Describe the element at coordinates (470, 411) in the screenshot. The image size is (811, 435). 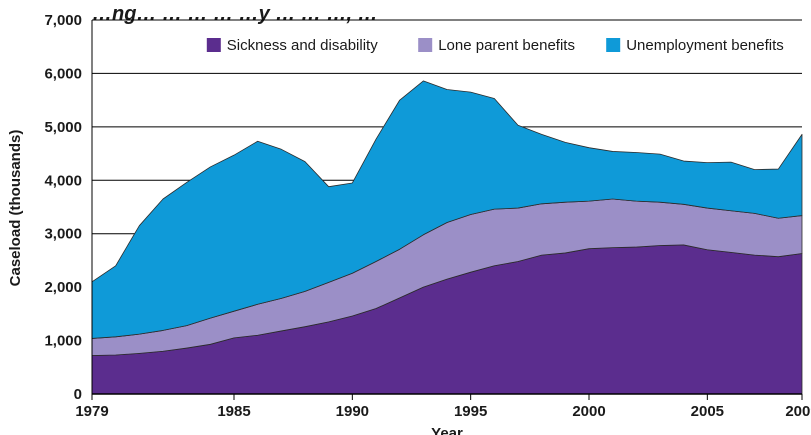
I see `x-tick-label: 1995` at that location.